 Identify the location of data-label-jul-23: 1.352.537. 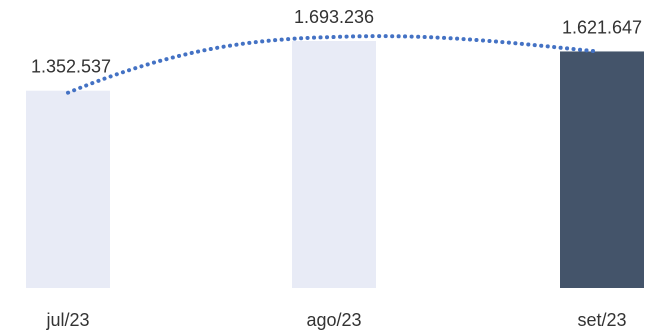
(71, 67).